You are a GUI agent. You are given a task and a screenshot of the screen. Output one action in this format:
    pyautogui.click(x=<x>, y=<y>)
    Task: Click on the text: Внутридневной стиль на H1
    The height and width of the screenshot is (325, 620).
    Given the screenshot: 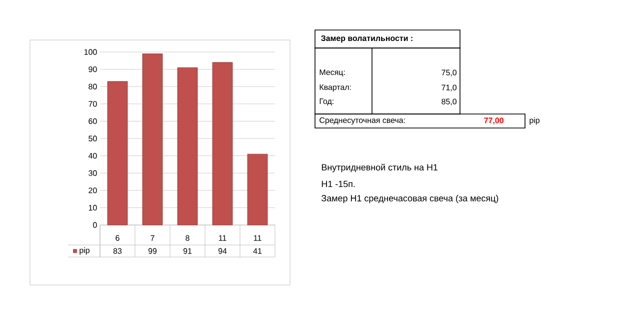 What is the action you would take?
    pyautogui.click(x=380, y=168)
    